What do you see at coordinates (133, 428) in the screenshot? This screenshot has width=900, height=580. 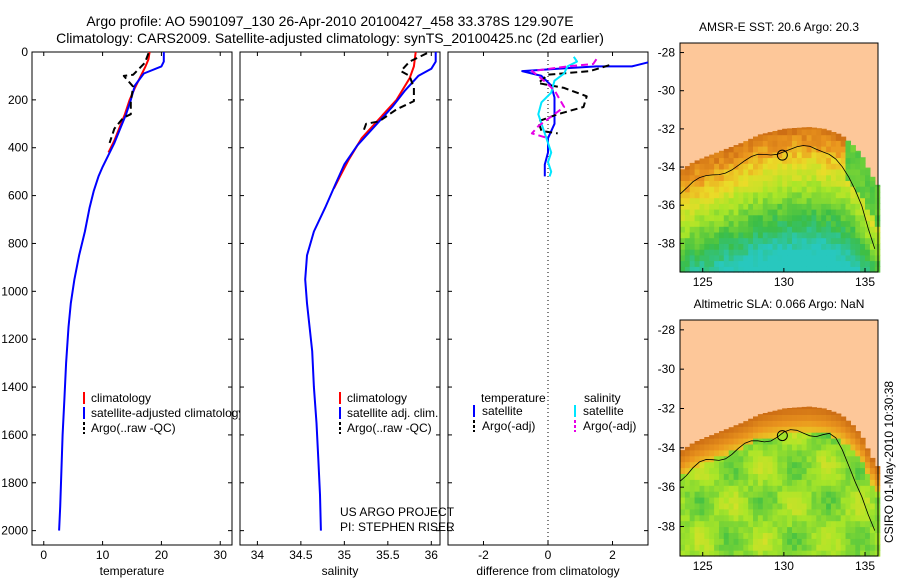 I see `temperature-legend-label: Argo(..raw -QC)` at bounding box center [133, 428].